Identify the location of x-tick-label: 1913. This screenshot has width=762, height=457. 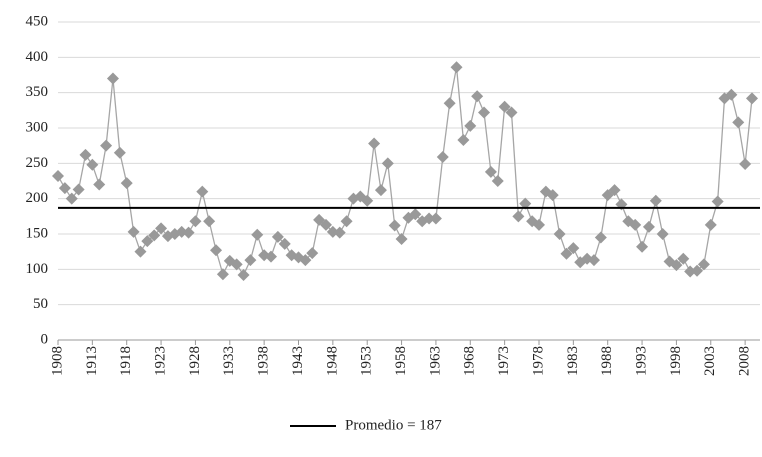
(92, 361).